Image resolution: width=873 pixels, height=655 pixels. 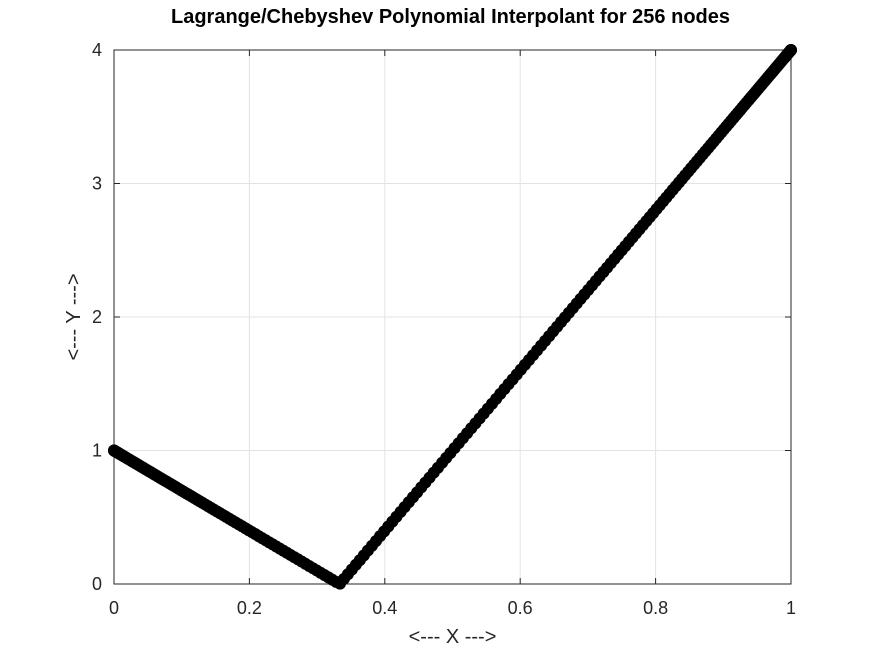 I want to click on x-axis-label: <--- X --->, so click(x=453, y=637).